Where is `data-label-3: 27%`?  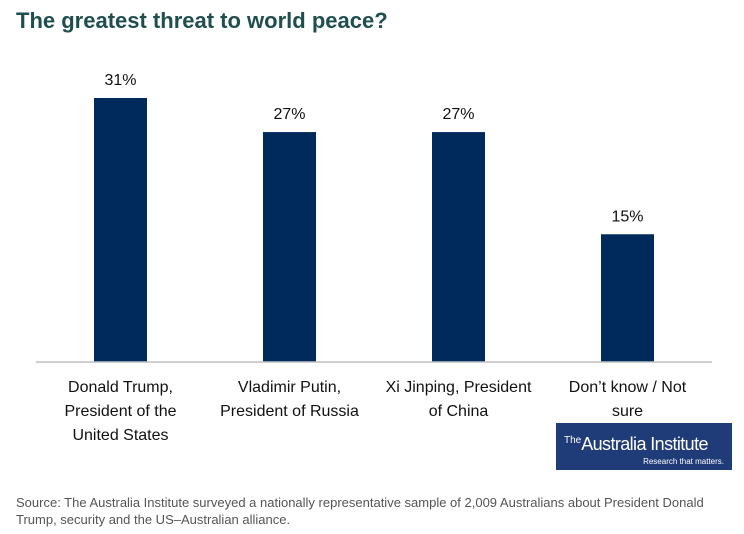 data-label-3: 27% is located at coordinates (458, 114).